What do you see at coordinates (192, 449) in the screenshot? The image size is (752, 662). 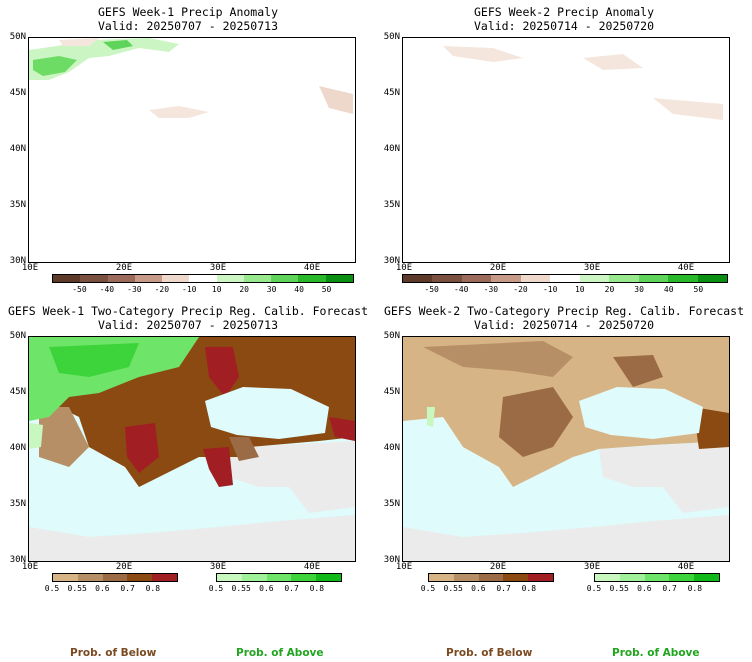 I see `map-week1-probability` at bounding box center [192, 449].